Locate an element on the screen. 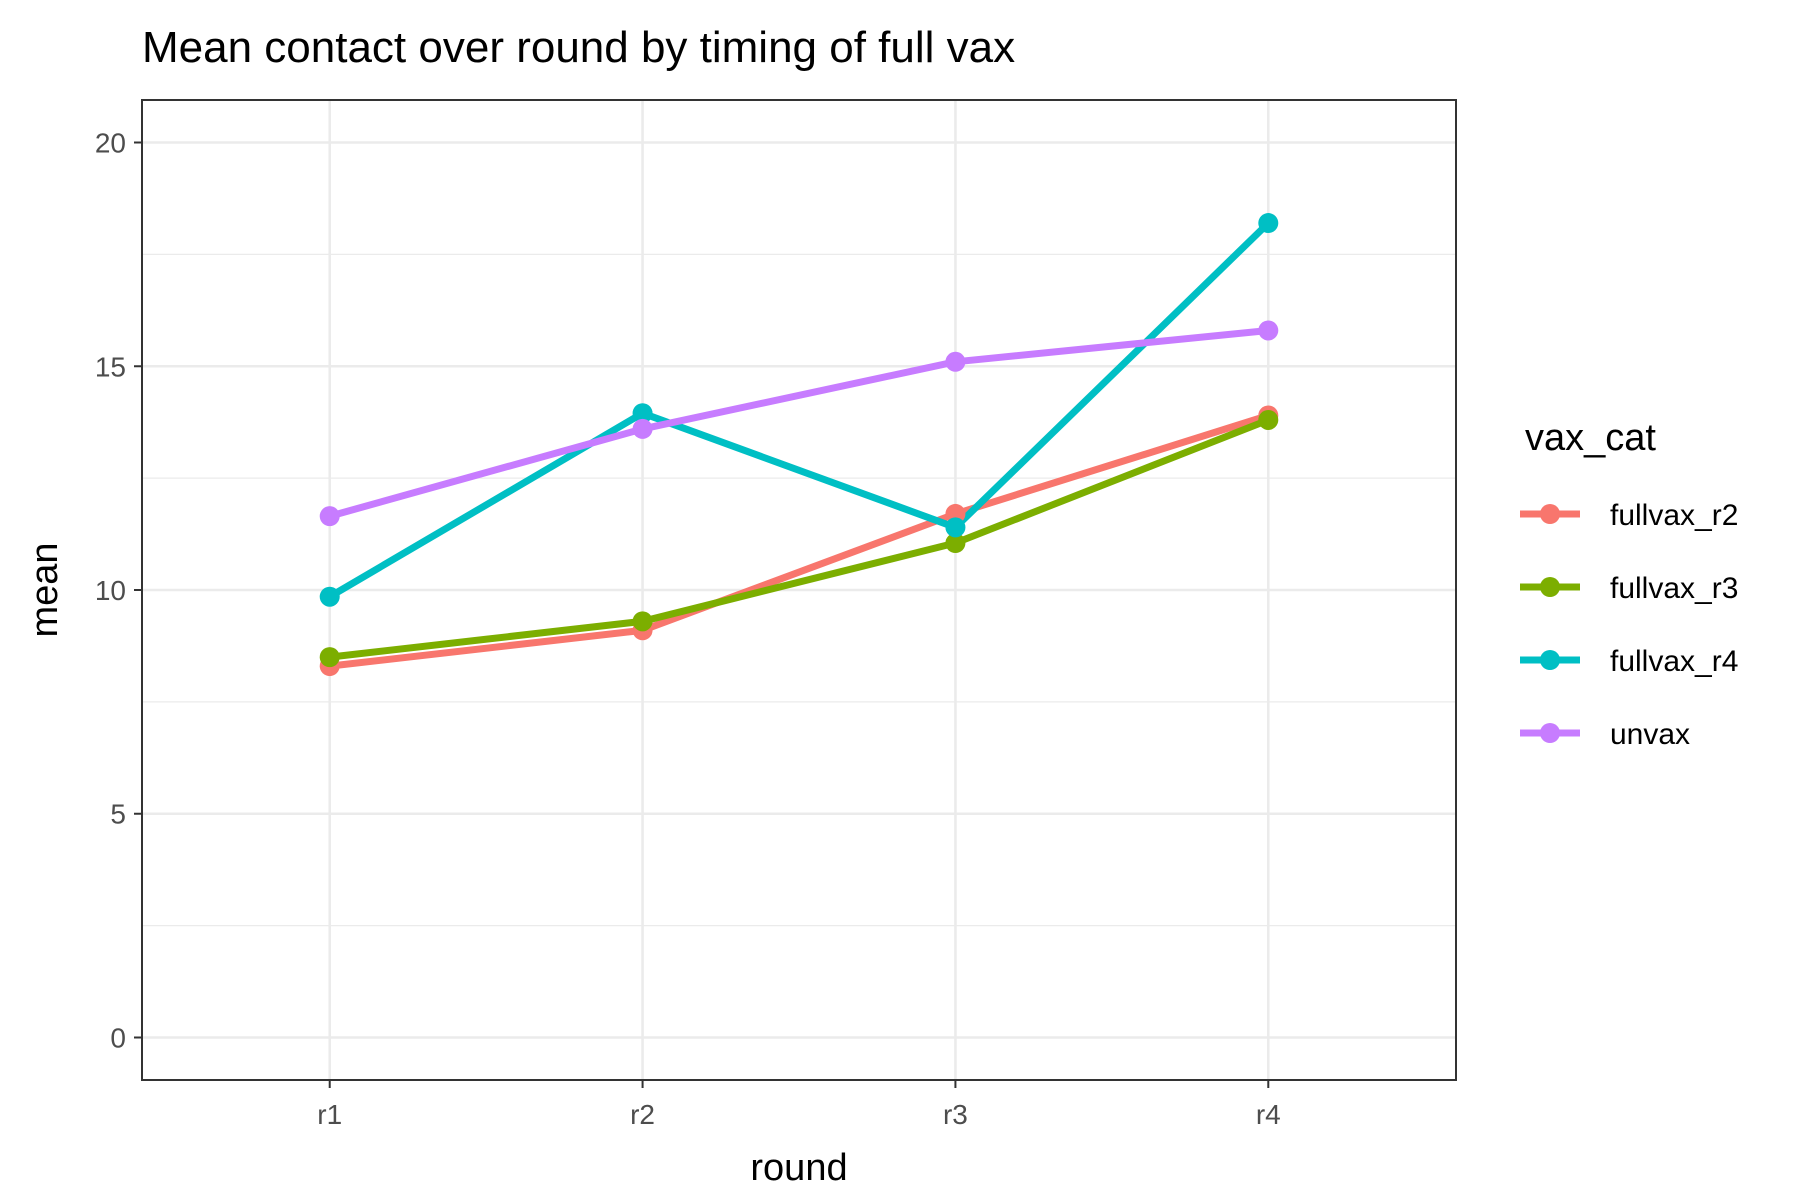  series-line-fullvax_r2 is located at coordinates (799, 541).